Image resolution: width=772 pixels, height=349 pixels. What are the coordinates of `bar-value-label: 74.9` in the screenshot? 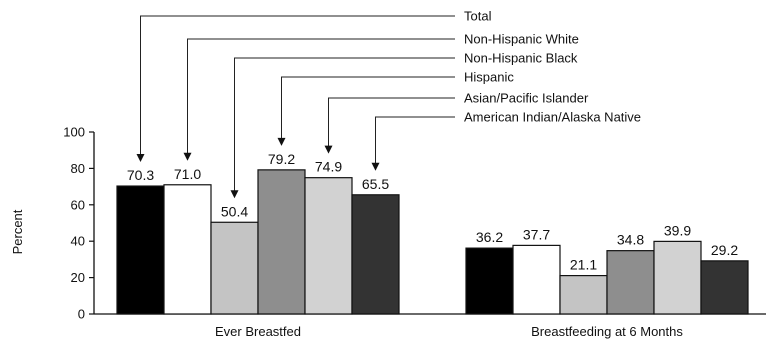 It's located at (328, 167).